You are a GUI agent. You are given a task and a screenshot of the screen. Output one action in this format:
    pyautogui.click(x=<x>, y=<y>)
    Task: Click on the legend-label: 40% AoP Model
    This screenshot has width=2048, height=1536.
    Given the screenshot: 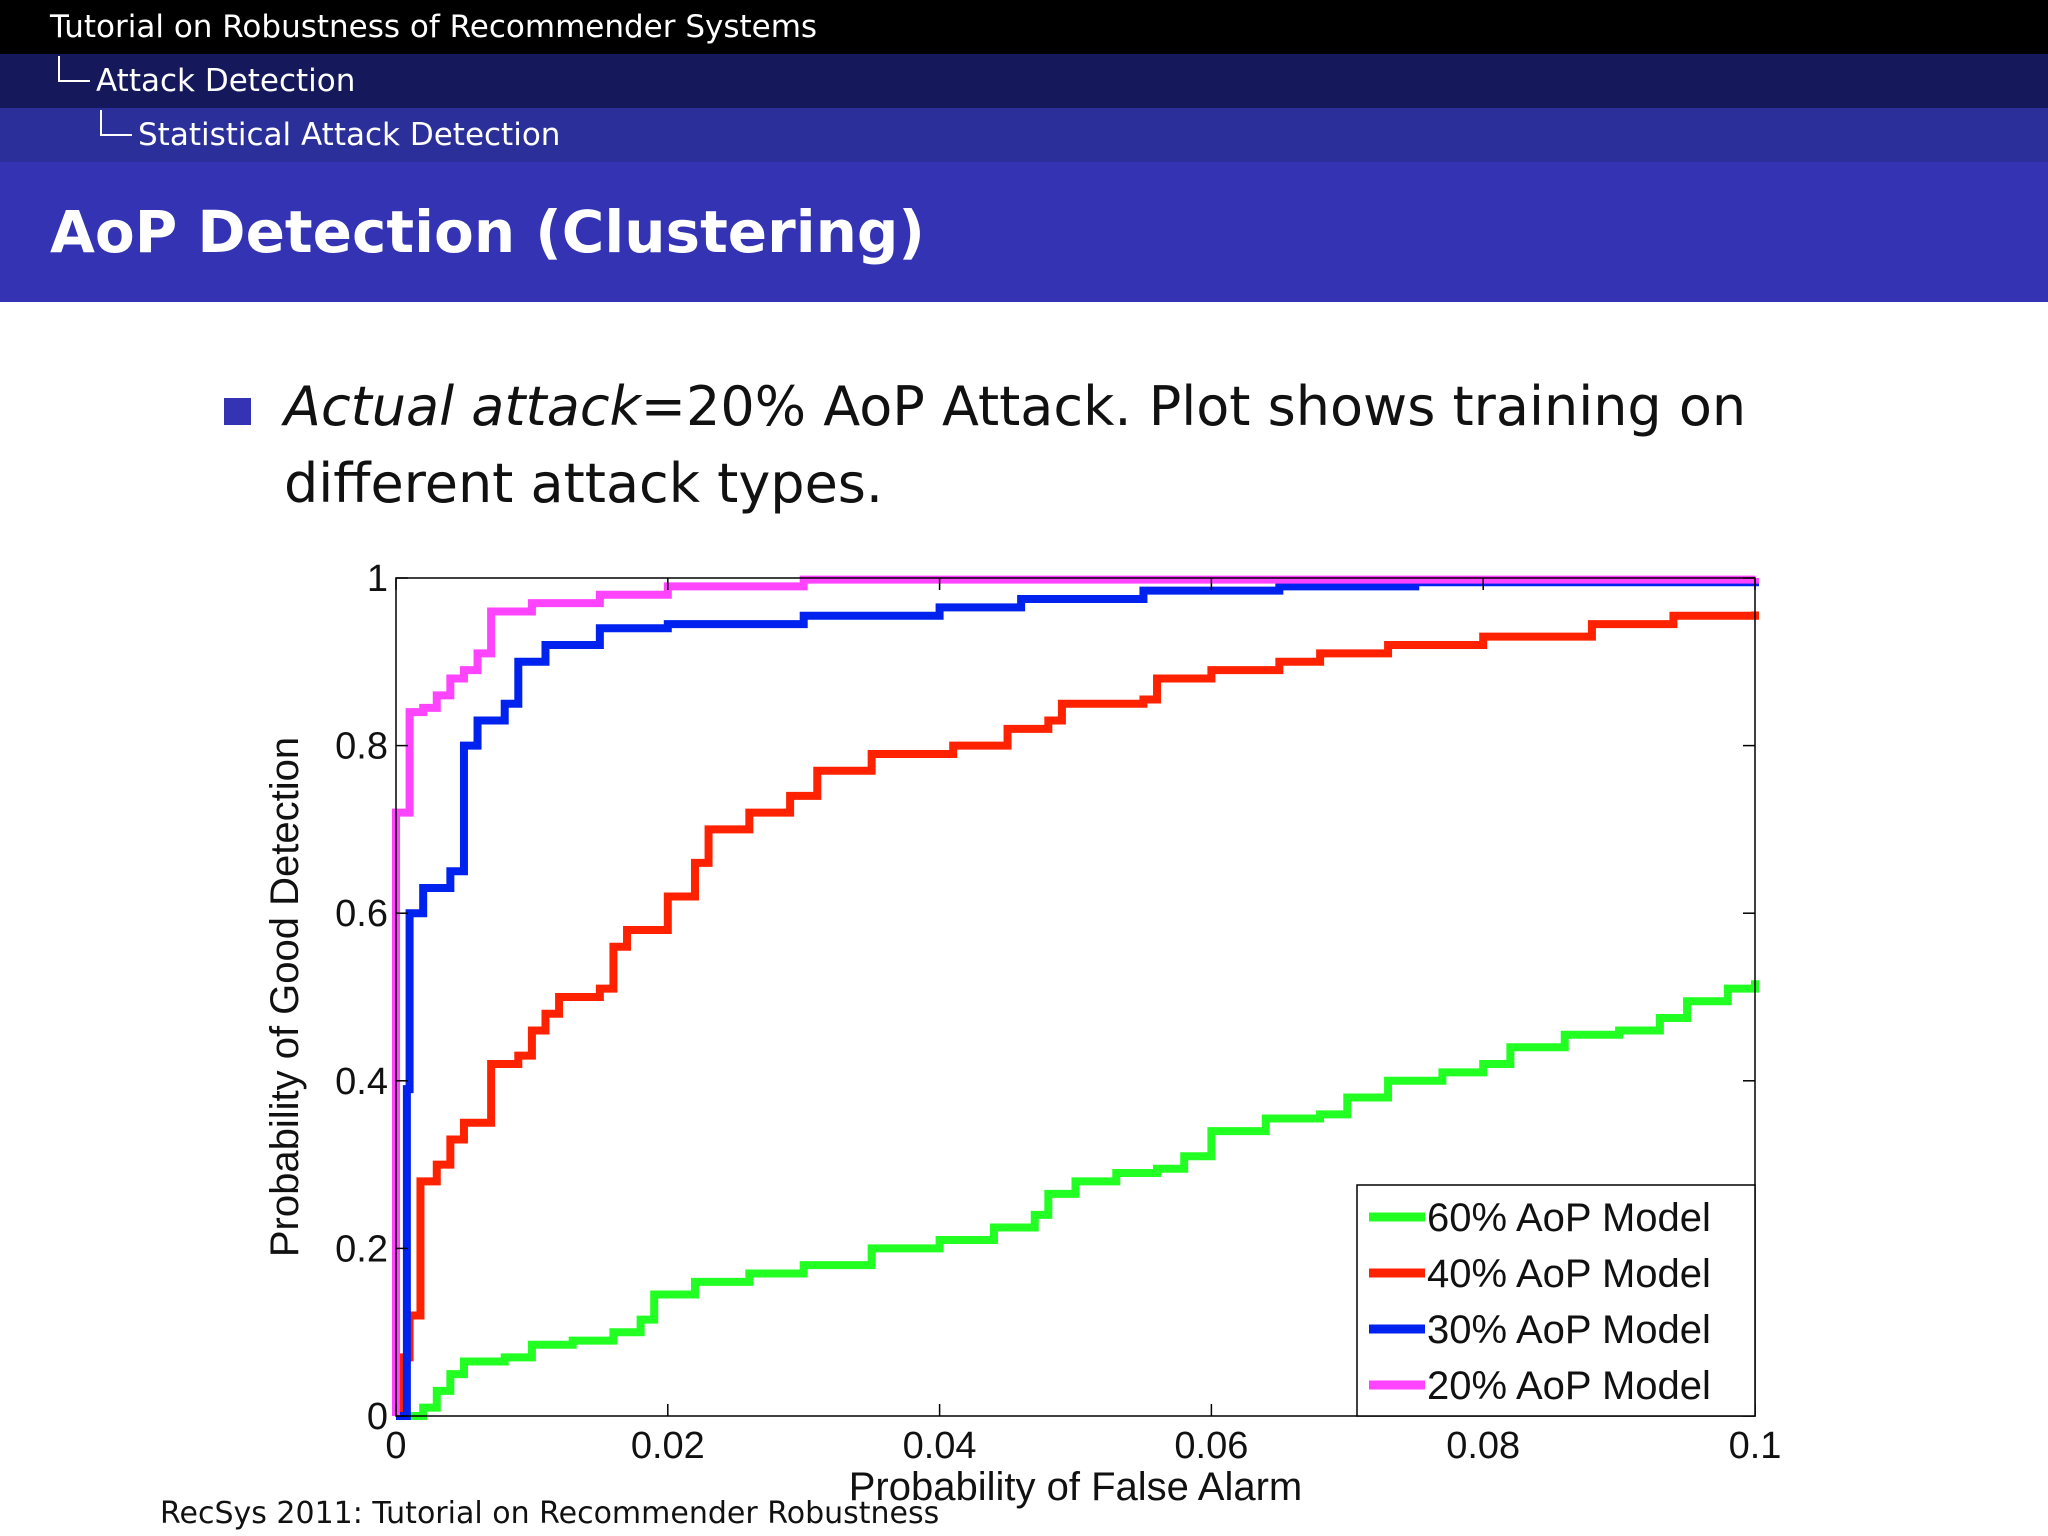 What is the action you would take?
    pyautogui.click(x=1569, y=1274)
    